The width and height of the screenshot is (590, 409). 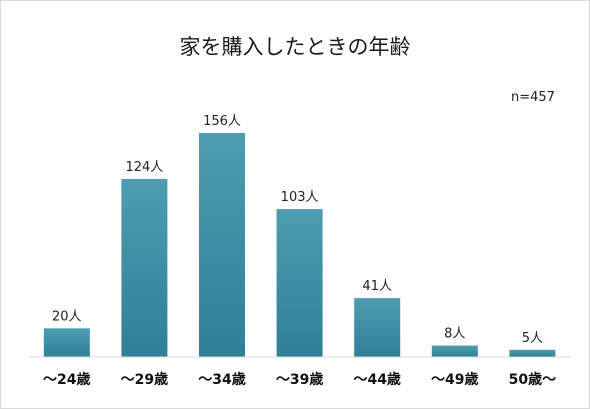 What do you see at coordinates (144, 167) in the screenshot?
I see `value-label-2: 124人` at bounding box center [144, 167].